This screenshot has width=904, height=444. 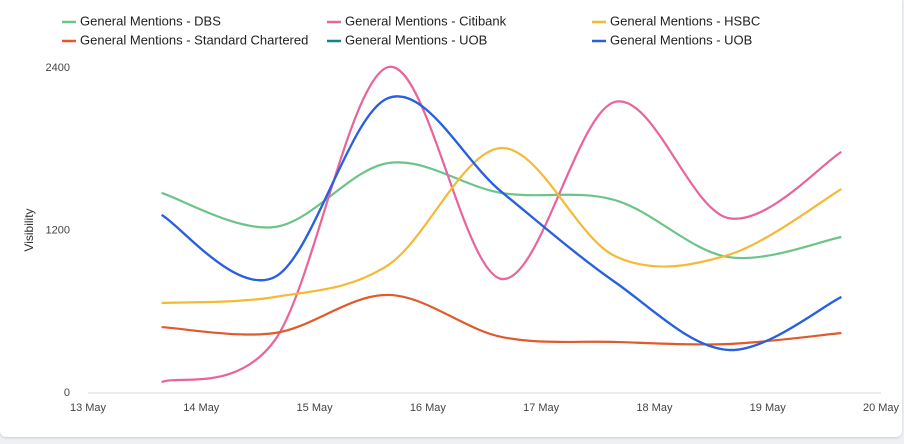 What do you see at coordinates (768, 408) in the screenshot?
I see `x-tick-label: 19 May` at bounding box center [768, 408].